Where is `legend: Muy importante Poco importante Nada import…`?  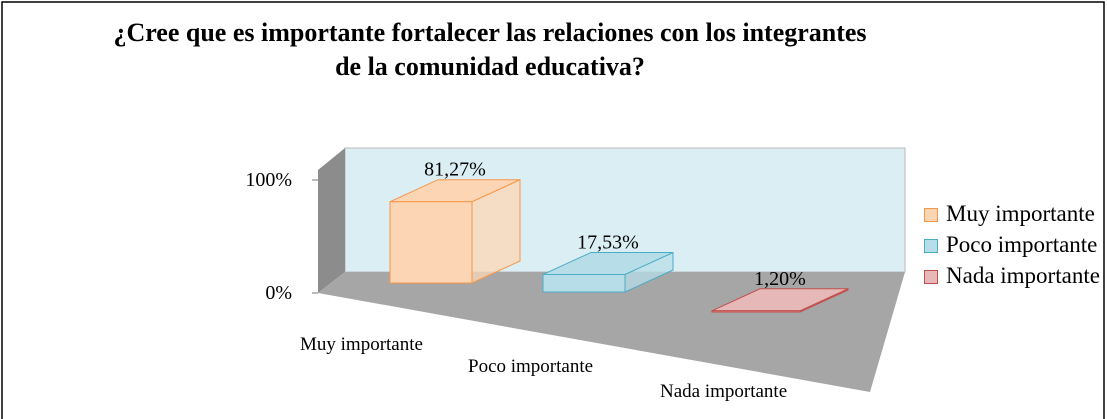 legend: Muy importante Poco importante Nada import… is located at coordinates (1012, 244).